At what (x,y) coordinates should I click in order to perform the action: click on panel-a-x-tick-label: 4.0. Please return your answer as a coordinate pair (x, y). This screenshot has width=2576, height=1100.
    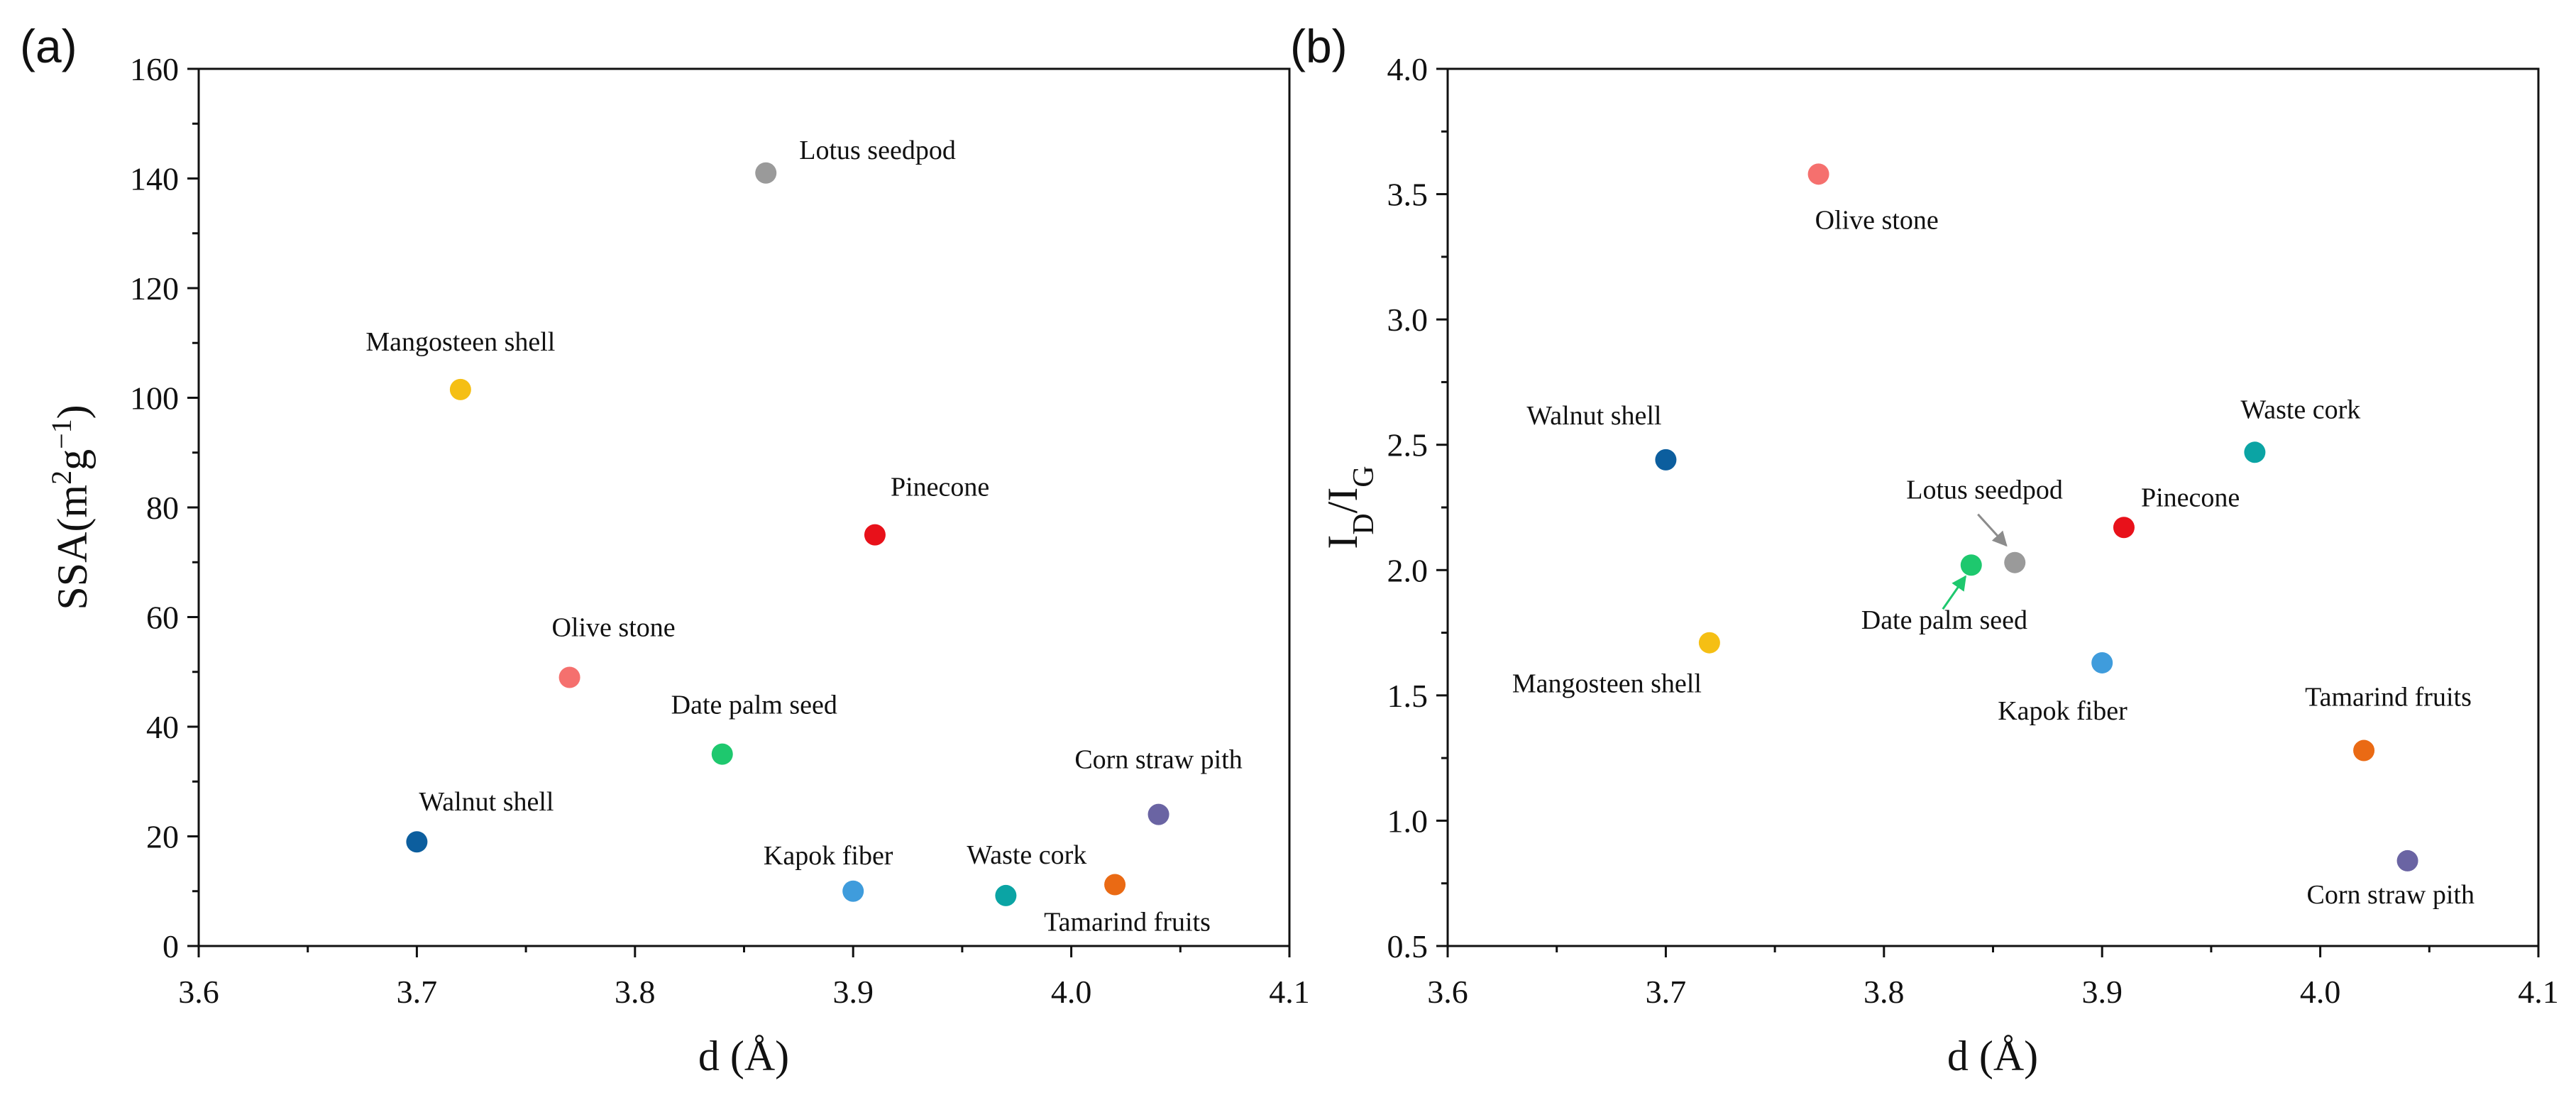
    Looking at the image, I should click on (1071, 992).